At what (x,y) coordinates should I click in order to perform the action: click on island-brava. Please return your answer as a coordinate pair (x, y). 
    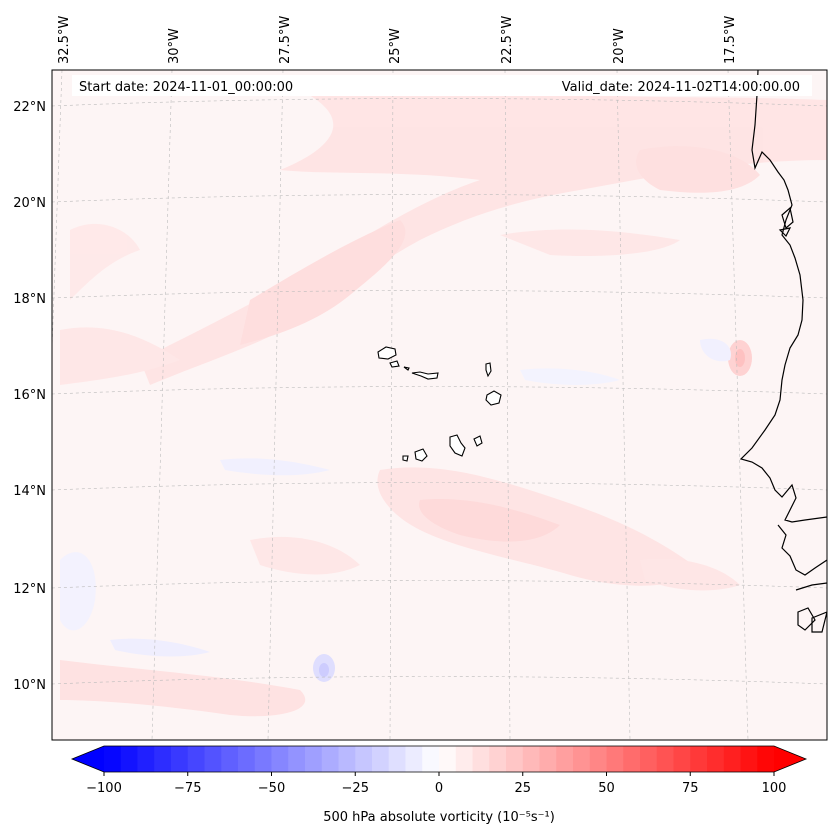
    Looking at the image, I should click on (405, 458).